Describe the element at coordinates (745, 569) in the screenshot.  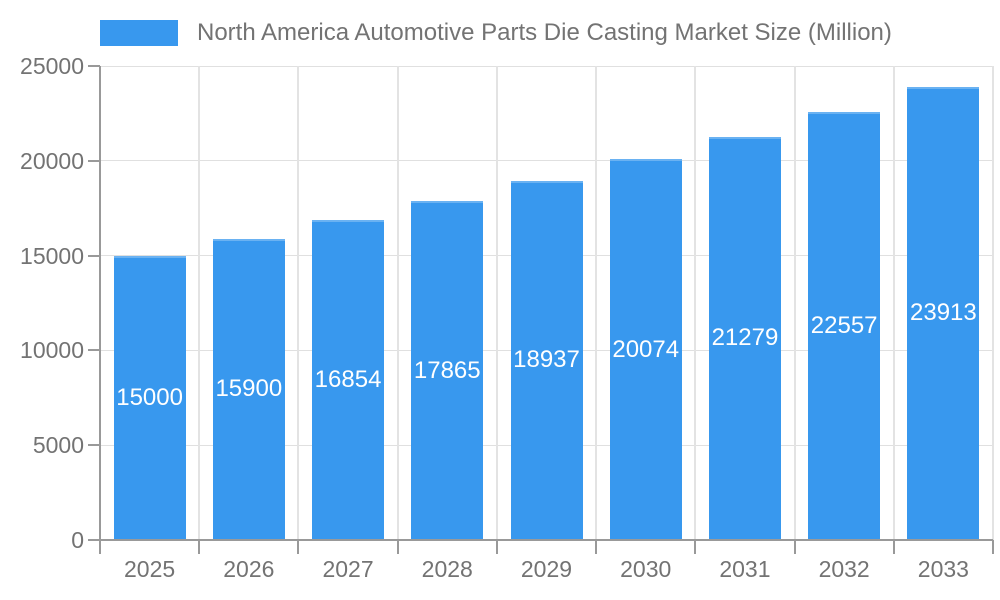
I see `x-axis-tick-label: 2031` at that location.